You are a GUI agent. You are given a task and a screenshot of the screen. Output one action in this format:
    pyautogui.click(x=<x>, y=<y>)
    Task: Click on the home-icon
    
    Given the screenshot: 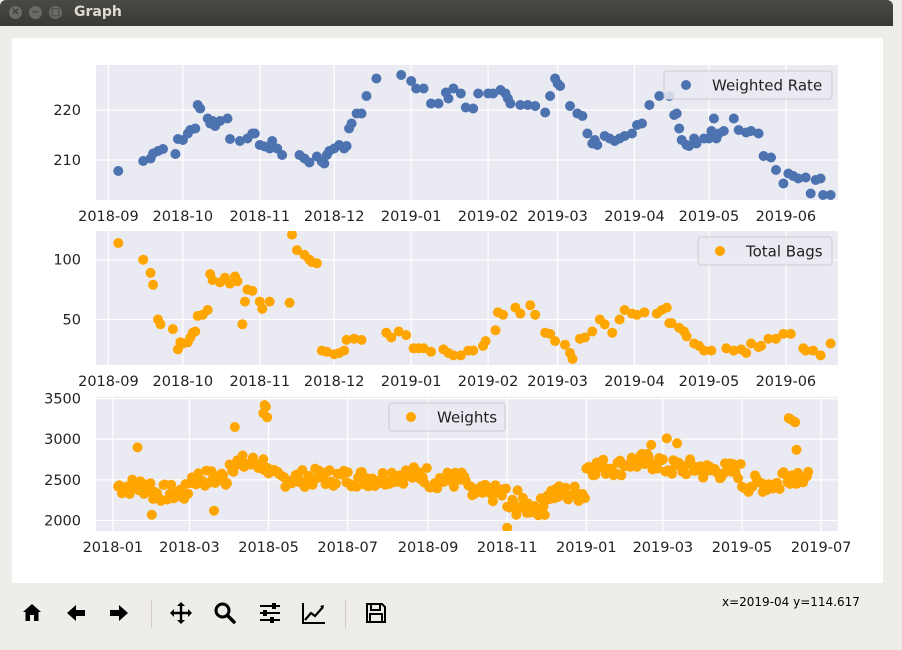 What is the action you would take?
    pyautogui.click(x=32, y=613)
    